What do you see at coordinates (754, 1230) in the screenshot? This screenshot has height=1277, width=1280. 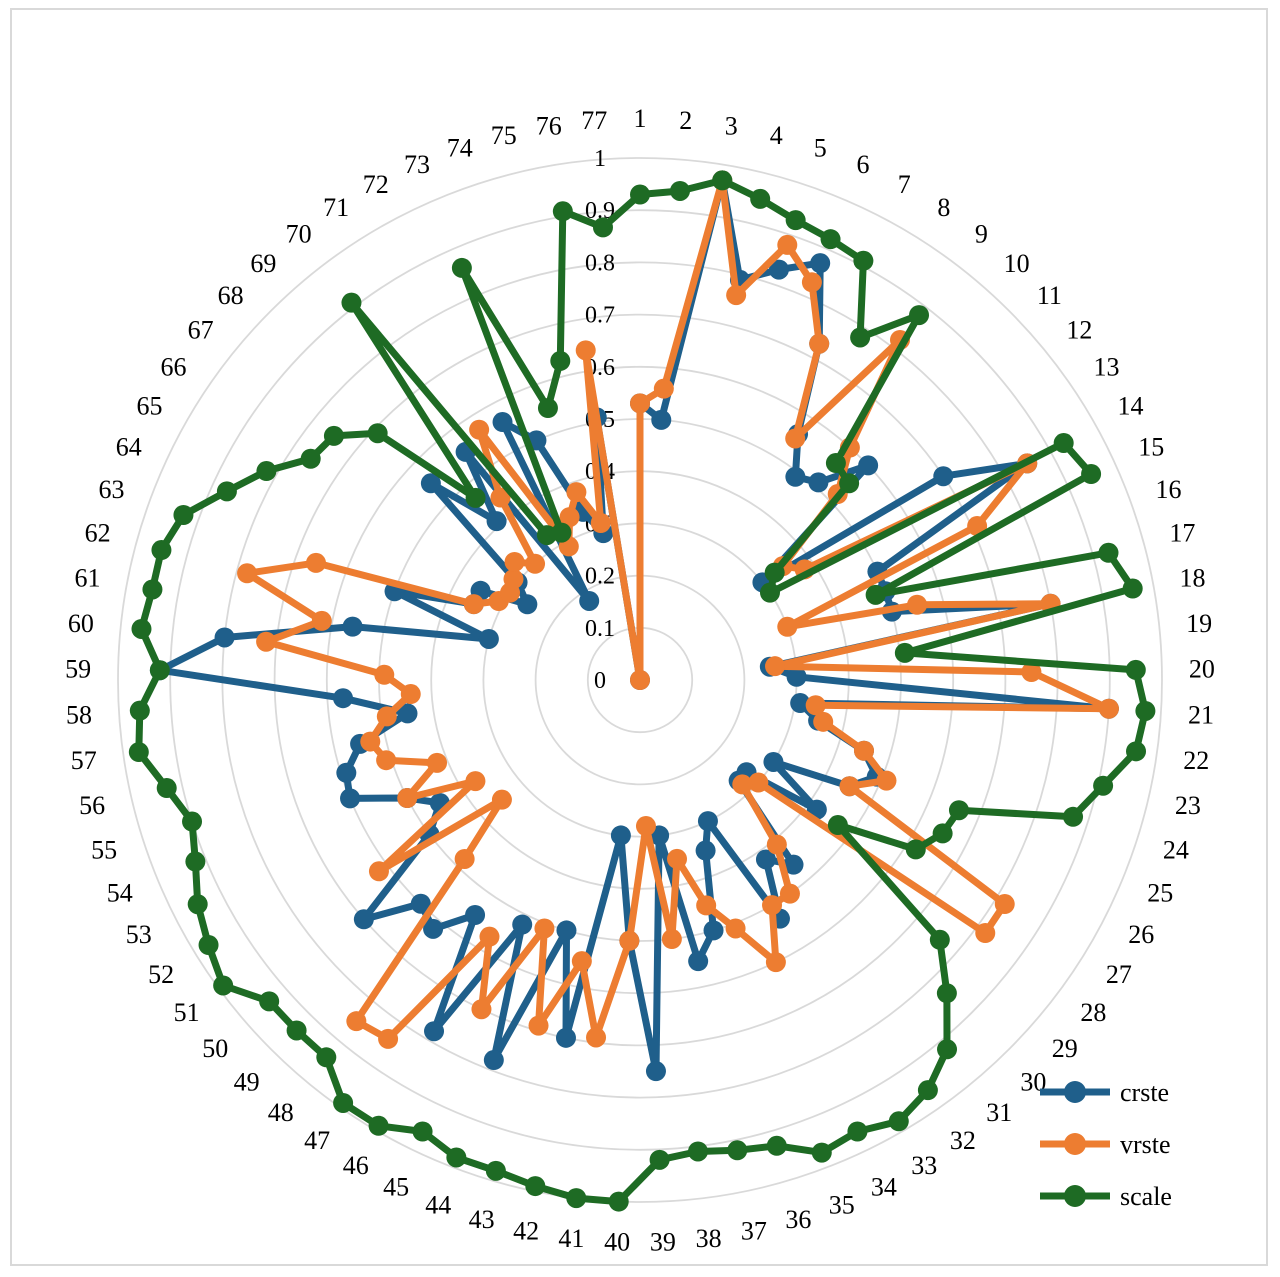 I see `category-label: 37` at bounding box center [754, 1230].